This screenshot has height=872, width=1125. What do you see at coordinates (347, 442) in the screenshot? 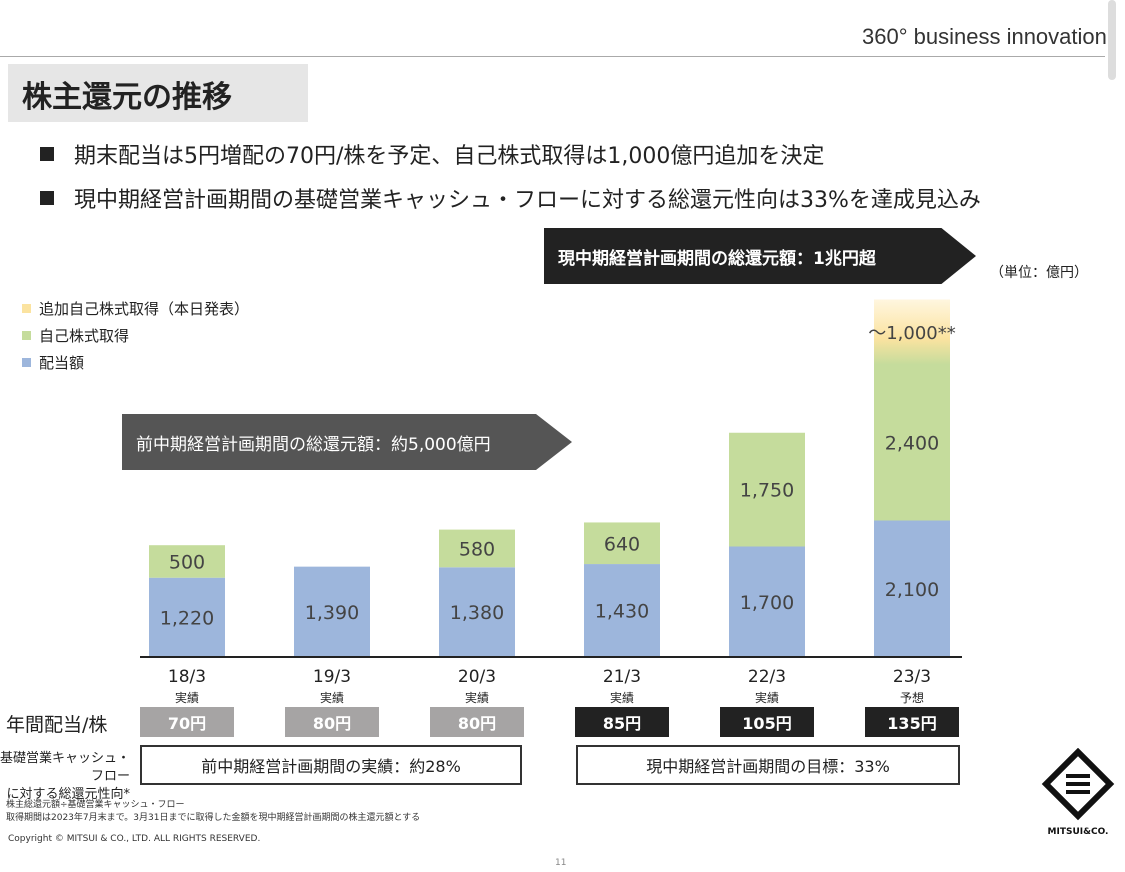
I see `previous-plan-banner: 前中期経営計画期間の総還元額：約5,000億円` at bounding box center [347, 442].